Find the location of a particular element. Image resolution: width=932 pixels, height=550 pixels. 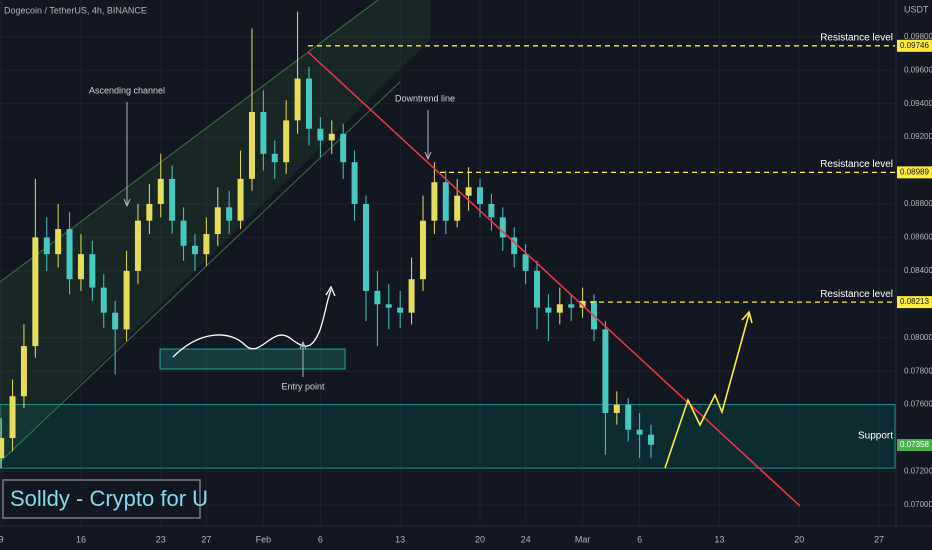

y-tick-label: 0.09400 is located at coordinates (918, 103).